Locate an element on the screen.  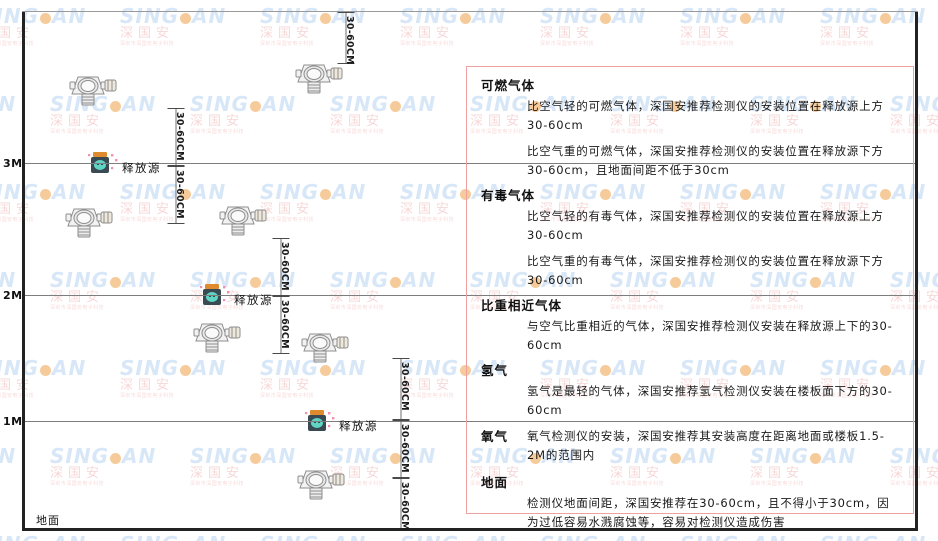
height-label: 1M is located at coordinates (13, 421).